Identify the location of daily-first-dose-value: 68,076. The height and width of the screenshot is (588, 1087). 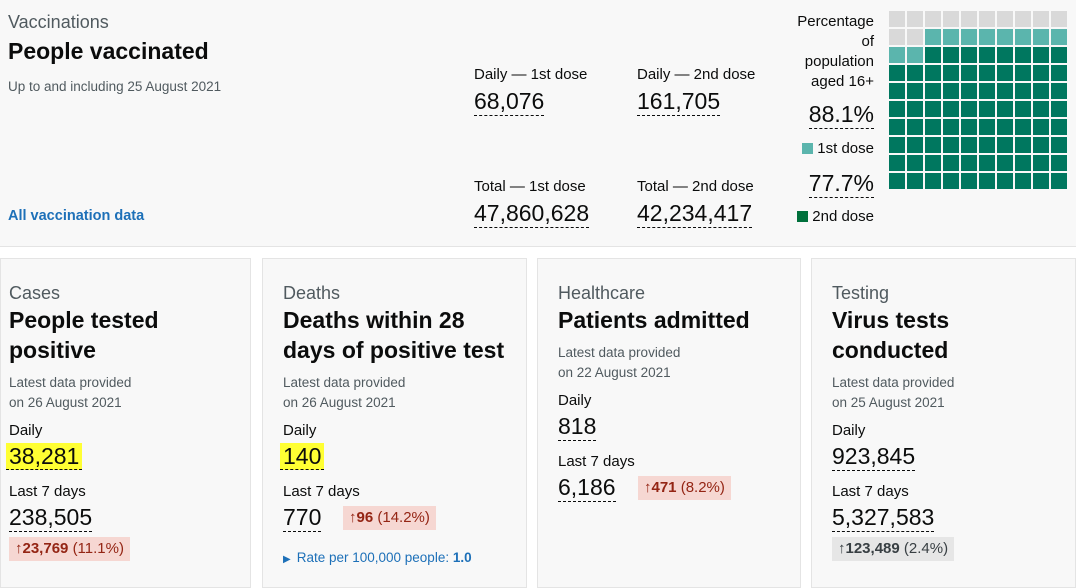
(509, 102).